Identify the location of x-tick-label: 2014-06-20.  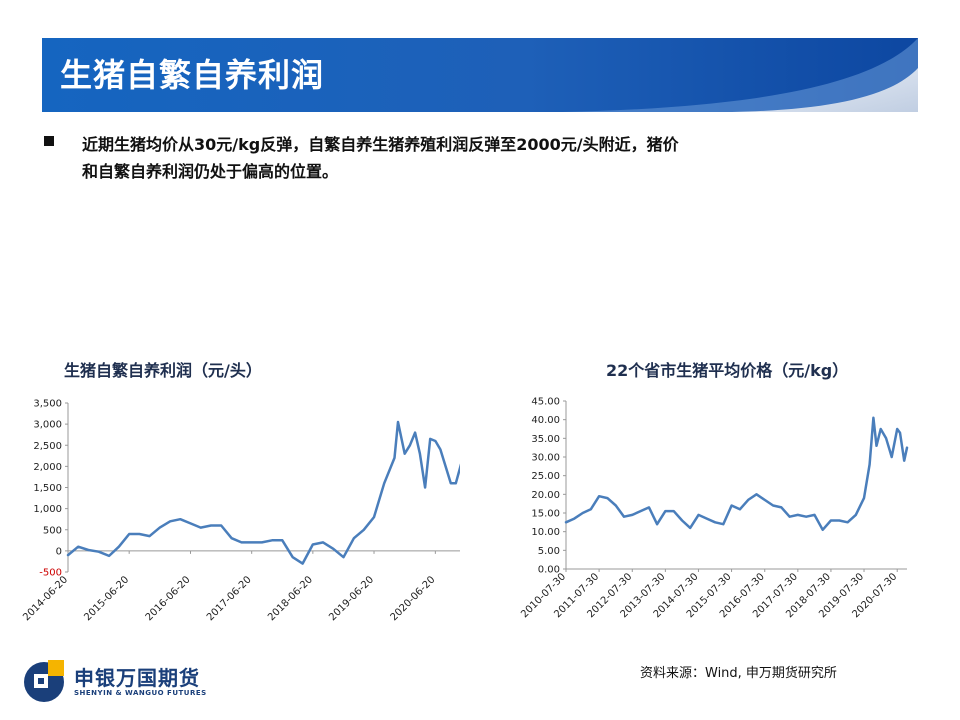
(45, 598).